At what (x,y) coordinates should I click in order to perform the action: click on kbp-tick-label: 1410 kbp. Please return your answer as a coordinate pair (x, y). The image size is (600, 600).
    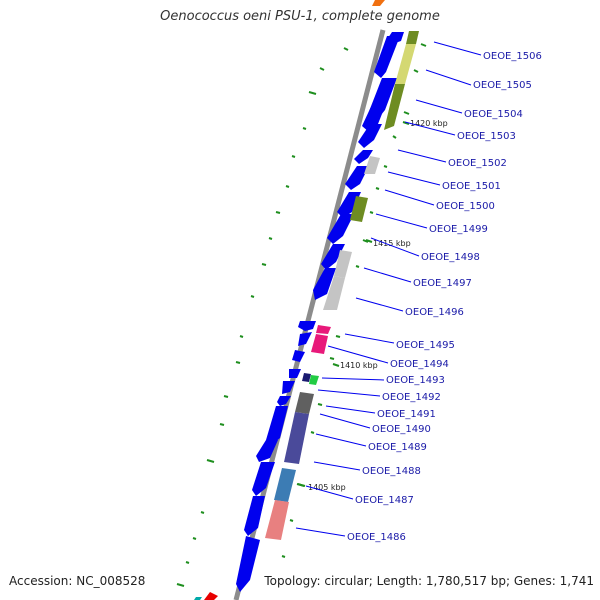
    Looking at the image, I should click on (359, 365).